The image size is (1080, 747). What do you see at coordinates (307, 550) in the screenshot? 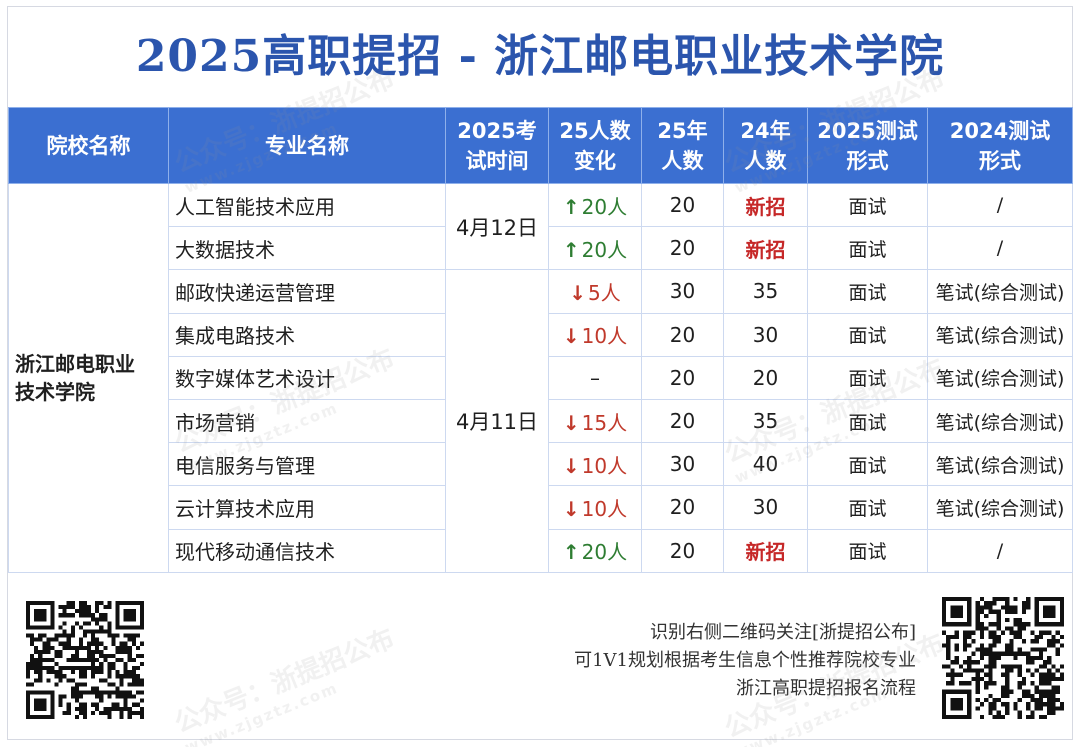
I see `major-name: 现代移动通信技术` at bounding box center [307, 550].